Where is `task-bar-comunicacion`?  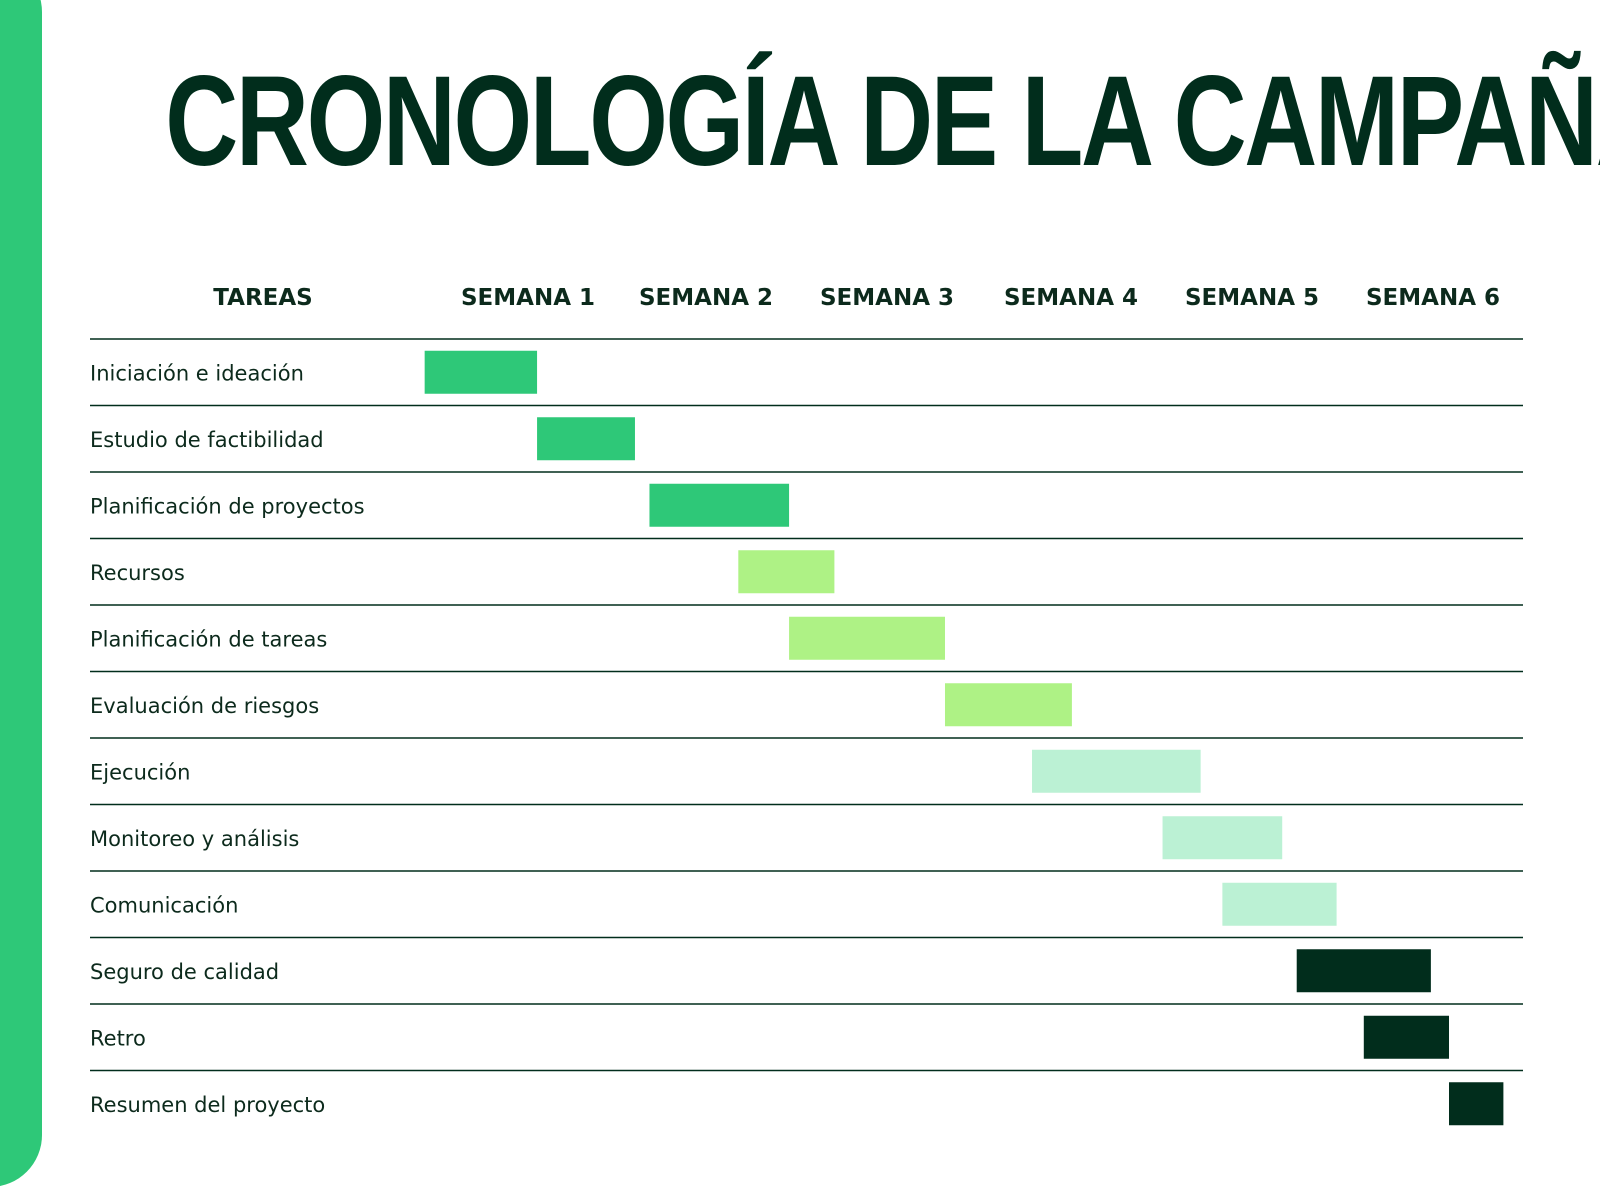
task-bar-comunicacion is located at coordinates (1279, 904).